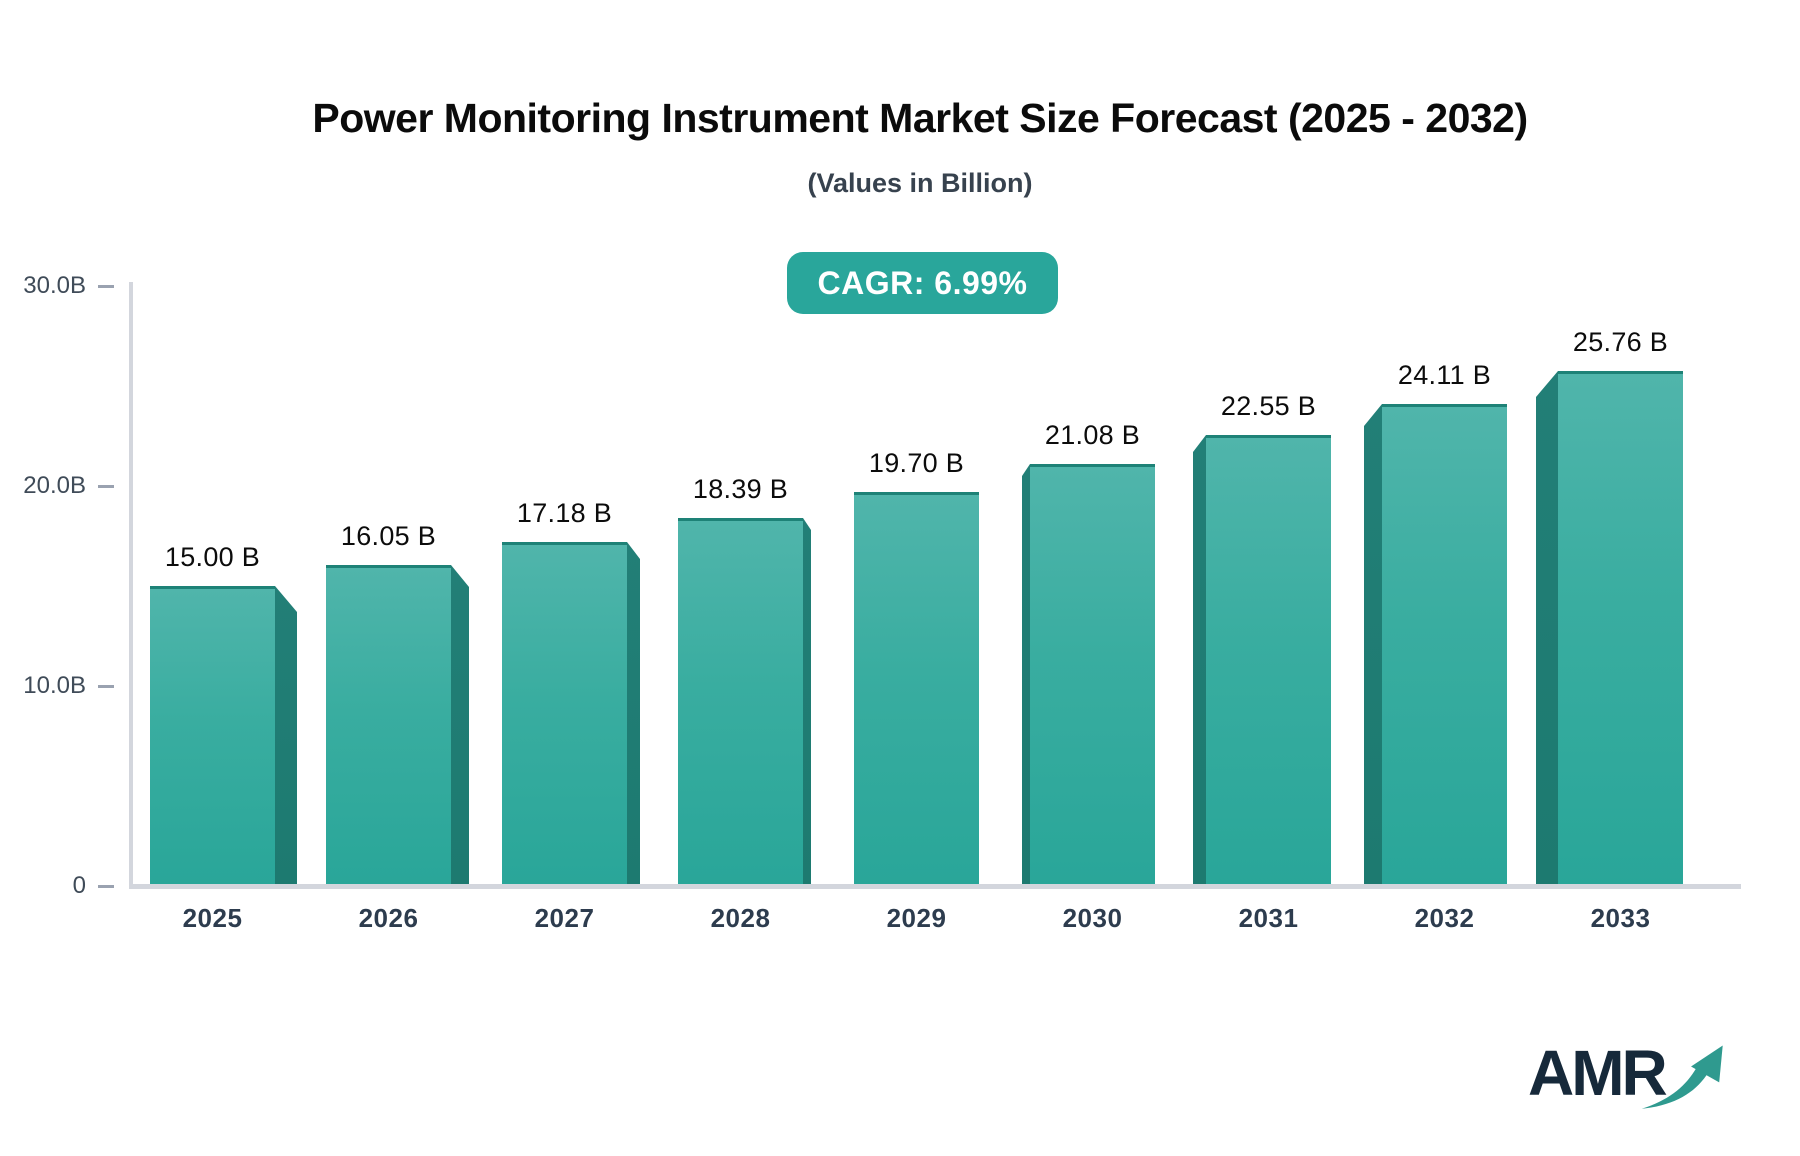 Image resolution: width=1800 pixels, height=1156 pixels. I want to click on amr-logo: AMR, so click(1628, 1078).